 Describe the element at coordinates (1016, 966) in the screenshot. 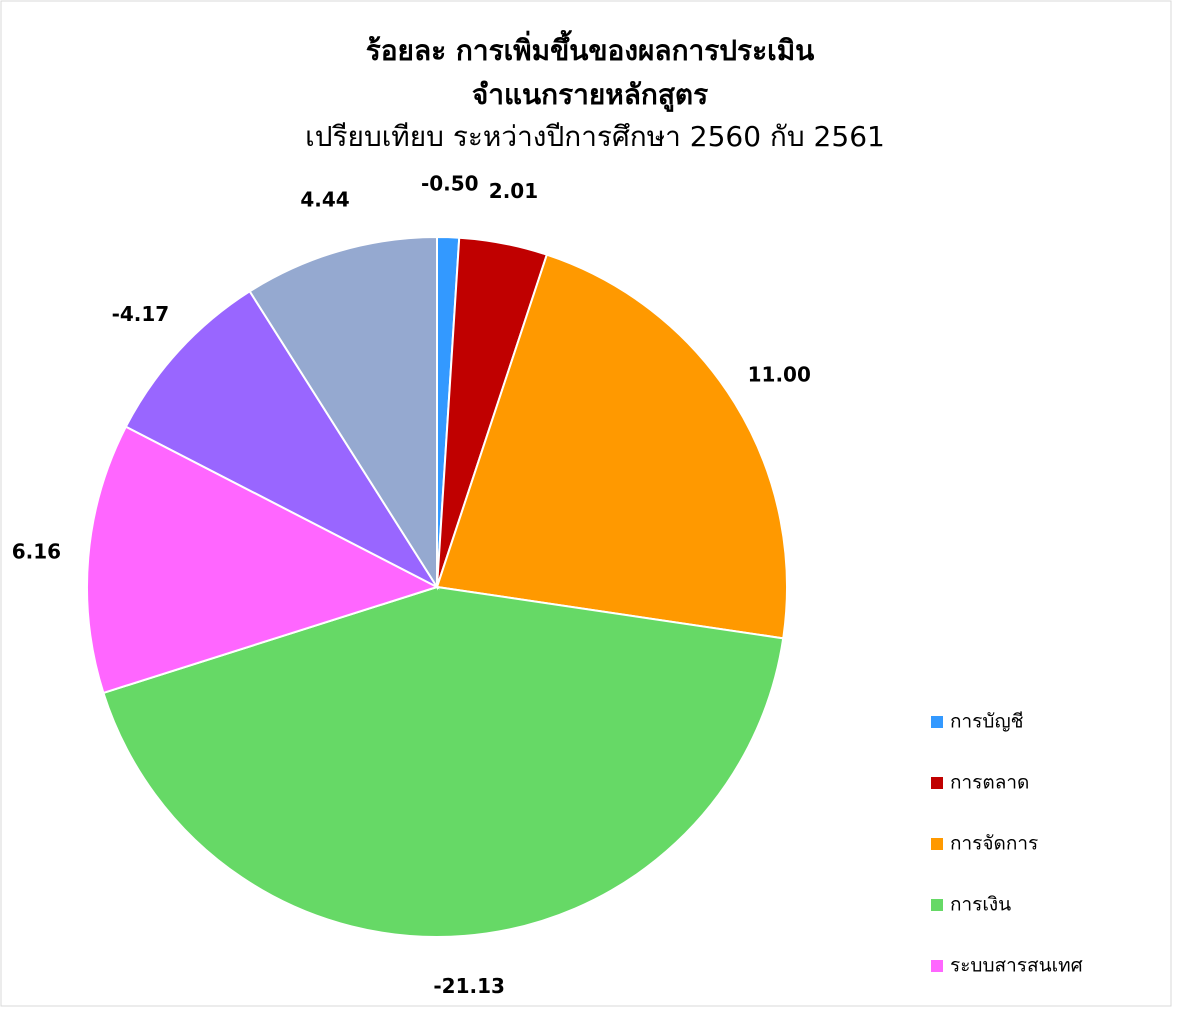

I see `legend-label: ระบบสารสนเทศ` at that location.